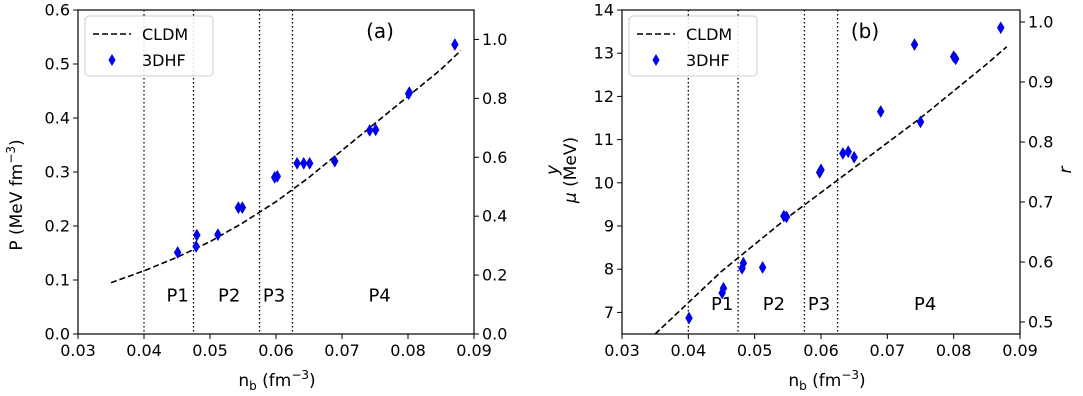 This screenshot has width=1083, height=396. Describe the element at coordinates (954, 350) in the screenshot. I see `x-tick-label-b-5: 0.08` at that location.